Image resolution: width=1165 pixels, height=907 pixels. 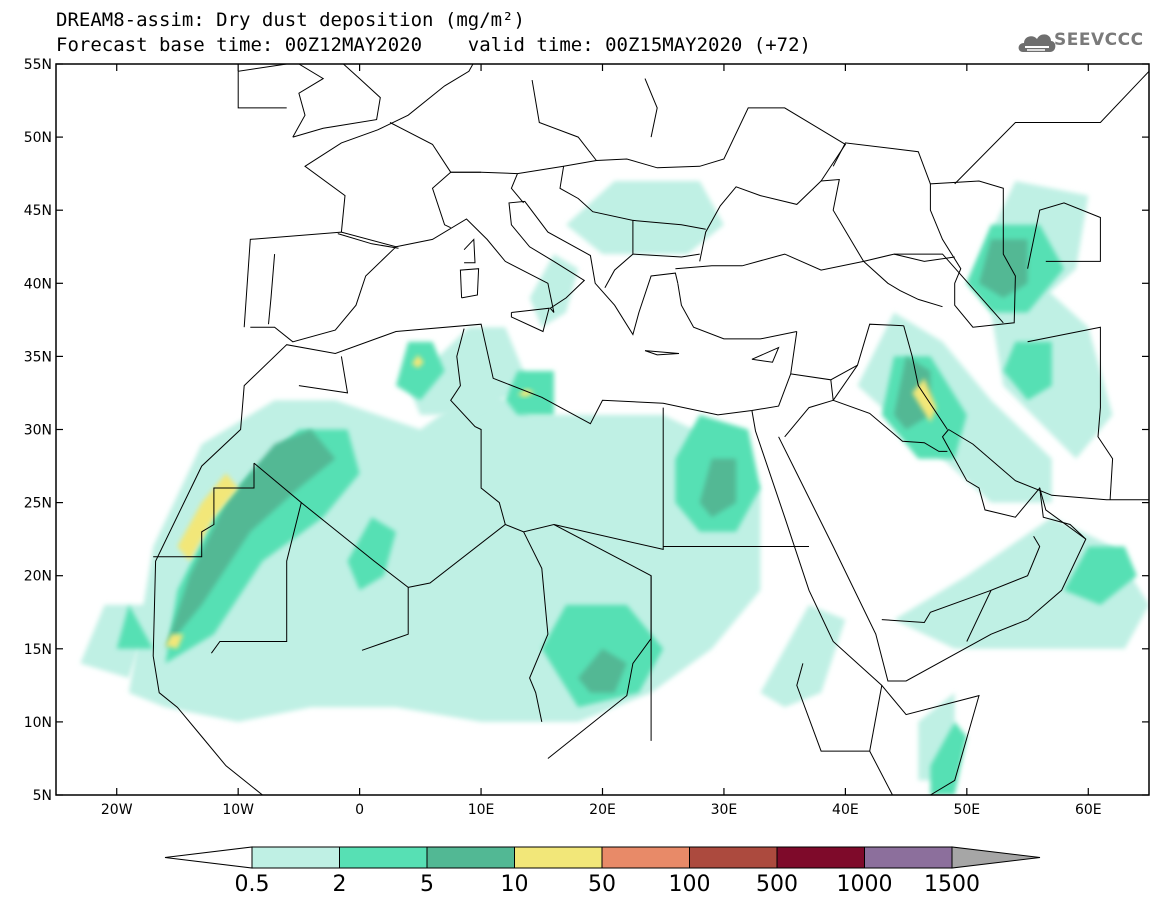 What do you see at coordinates (602, 810) in the screenshot?
I see `lon-tick-label: 20E` at bounding box center [602, 810].